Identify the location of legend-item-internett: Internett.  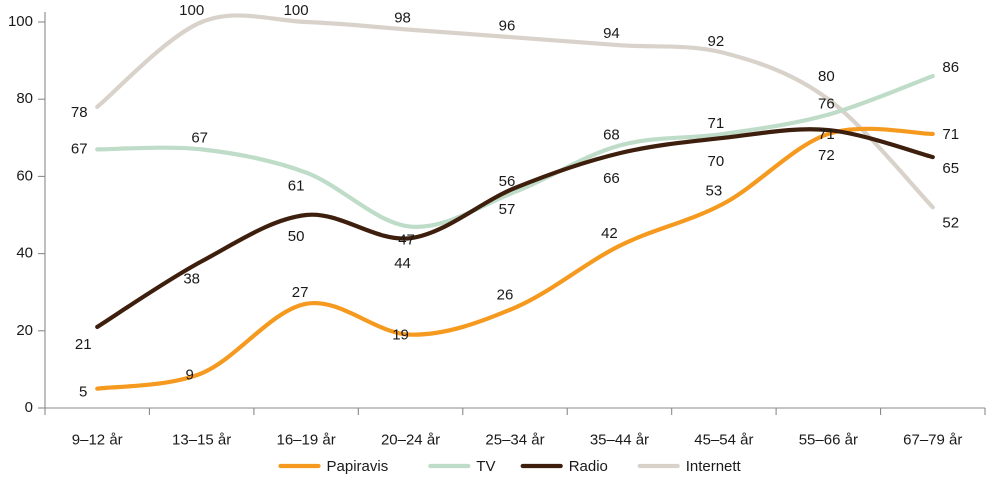
(689, 466).